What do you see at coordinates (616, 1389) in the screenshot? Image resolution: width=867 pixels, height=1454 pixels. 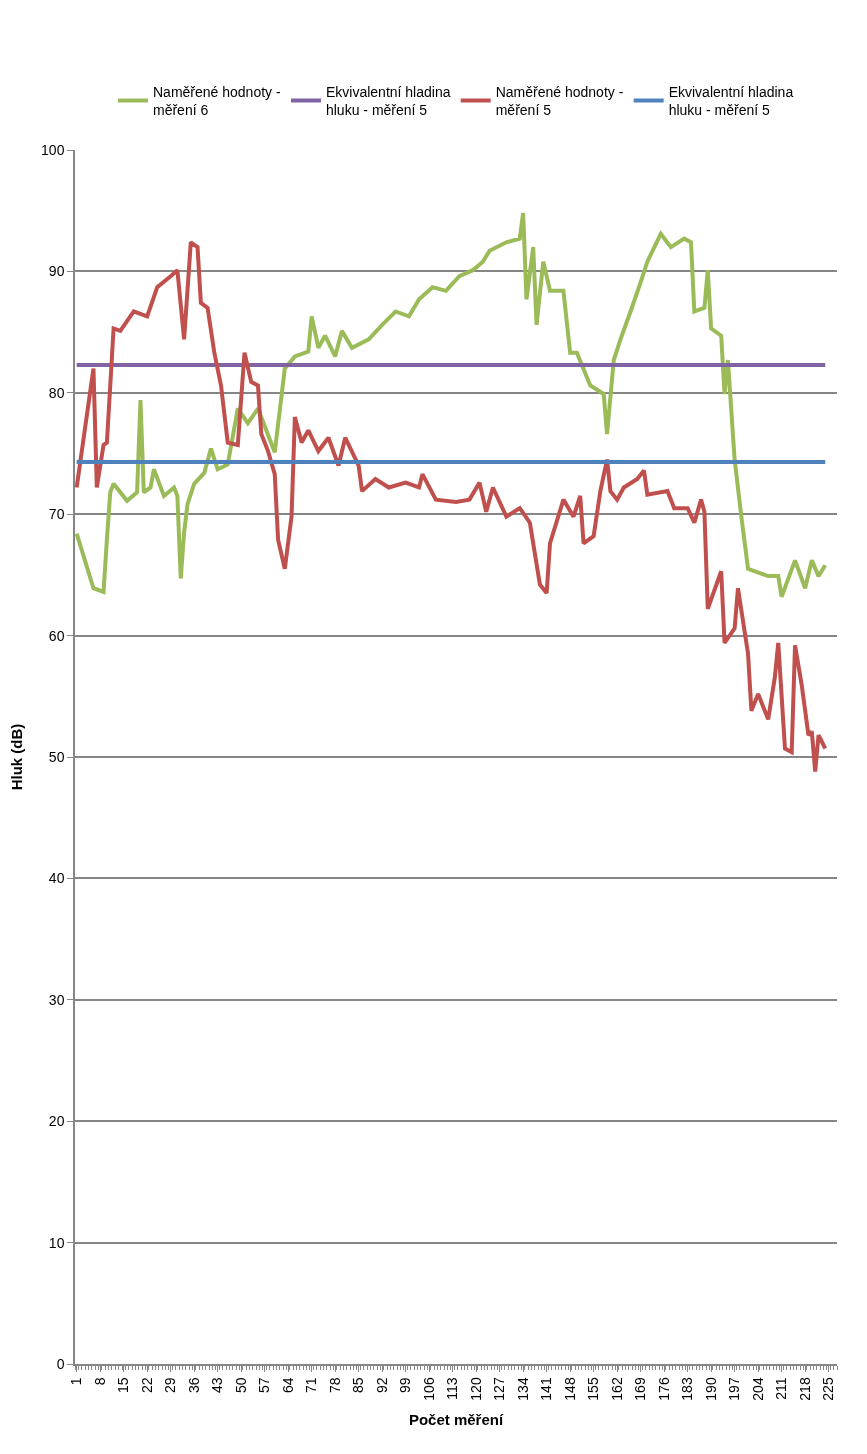 I see `x-tick-label: 162` at bounding box center [616, 1389].